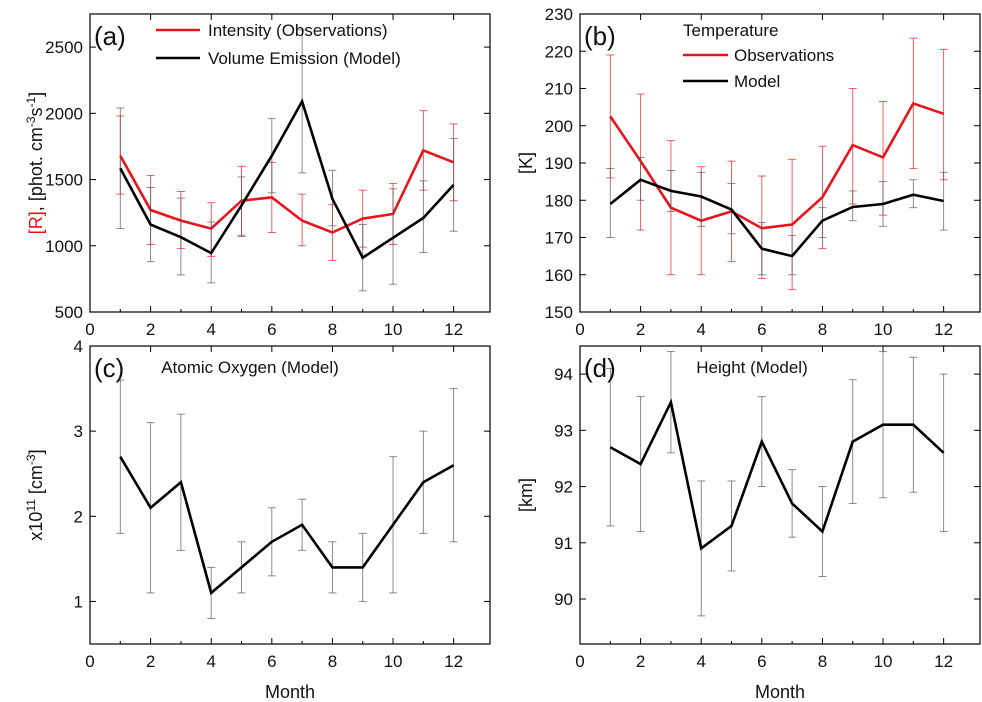 The width and height of the screenshot is (982, 702). What do you see at coordinates (526, 495) in the screenshot?
I see `y-axis-title-d: [km]` at bounding box center [526, 495].